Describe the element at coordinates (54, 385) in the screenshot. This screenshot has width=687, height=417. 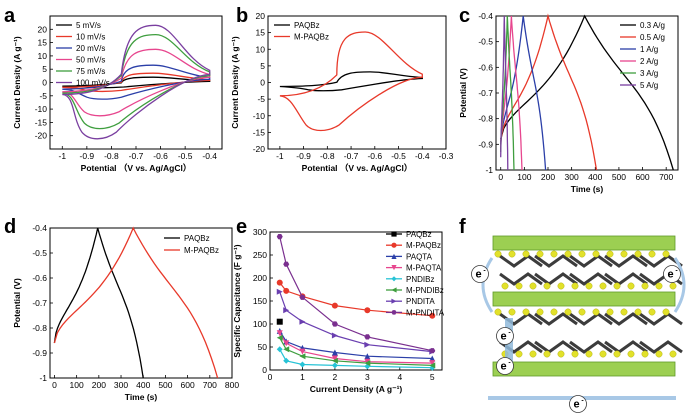
I see `x-tick-label-d: 0` at that location.